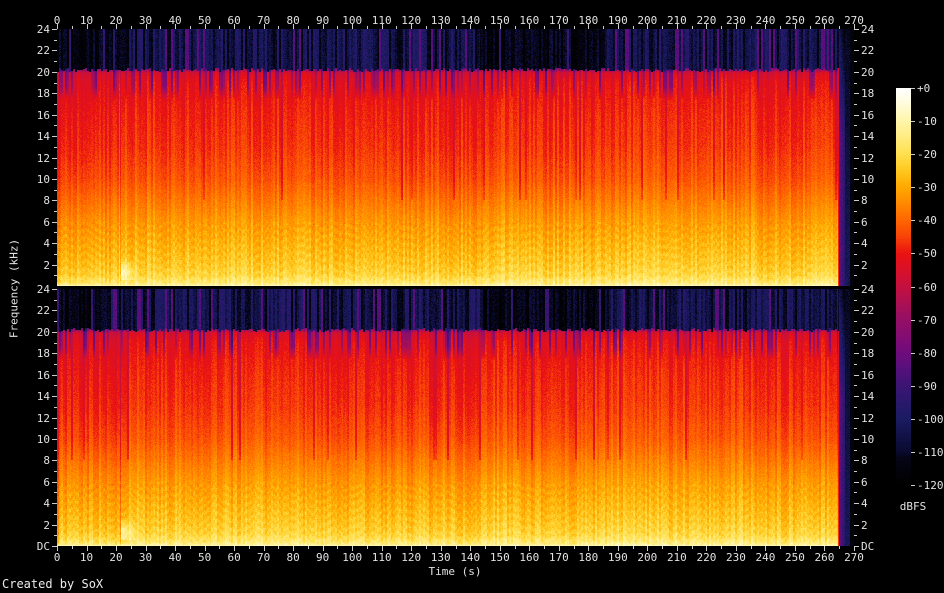  Describe the element at coordinates (927, 287) in the screenshot. I see `colorbar-tick-label: -60` at that location.